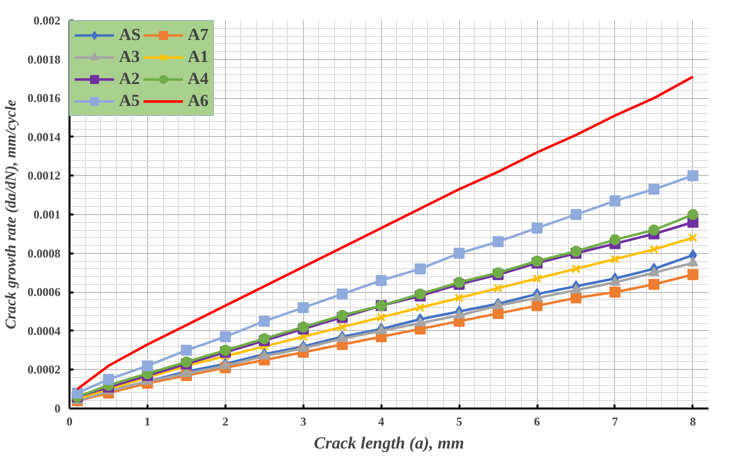 The height and width of the screenshot is (459, 734). What do you see at coordinates (381, 421) in the screenshot?
I see `x-tick-label: 4` at bounding box center [381, 421].